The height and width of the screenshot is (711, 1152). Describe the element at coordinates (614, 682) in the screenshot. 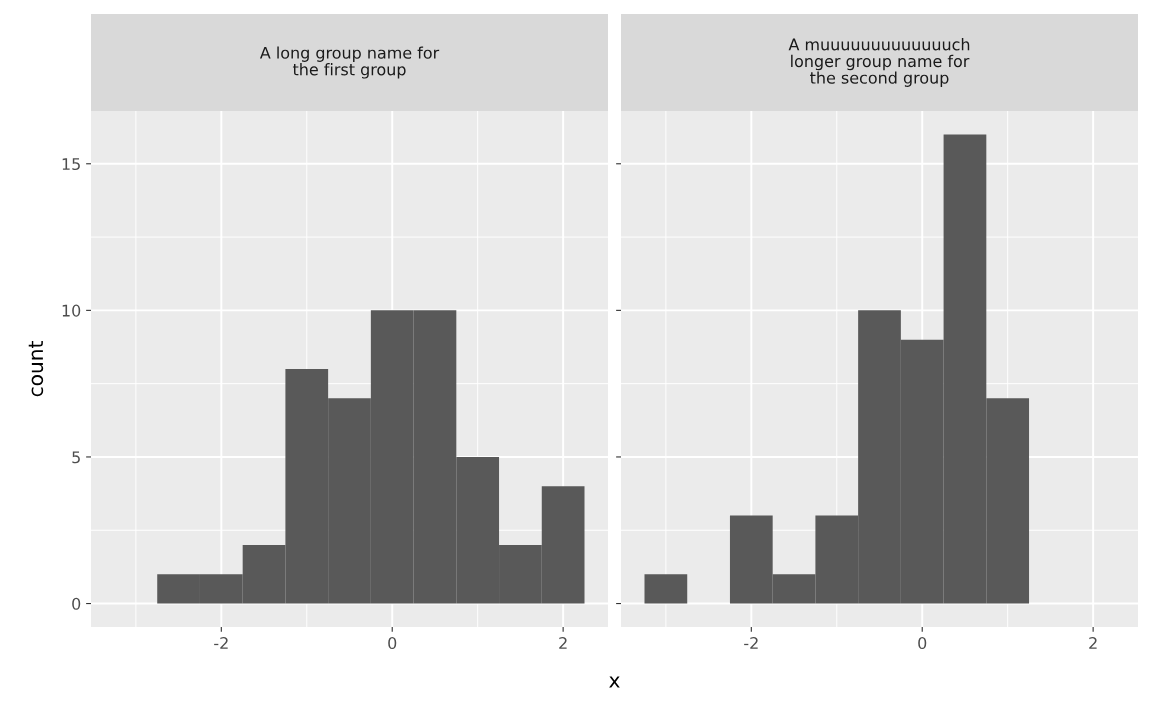

I see `x-axis-title: x` at that location.